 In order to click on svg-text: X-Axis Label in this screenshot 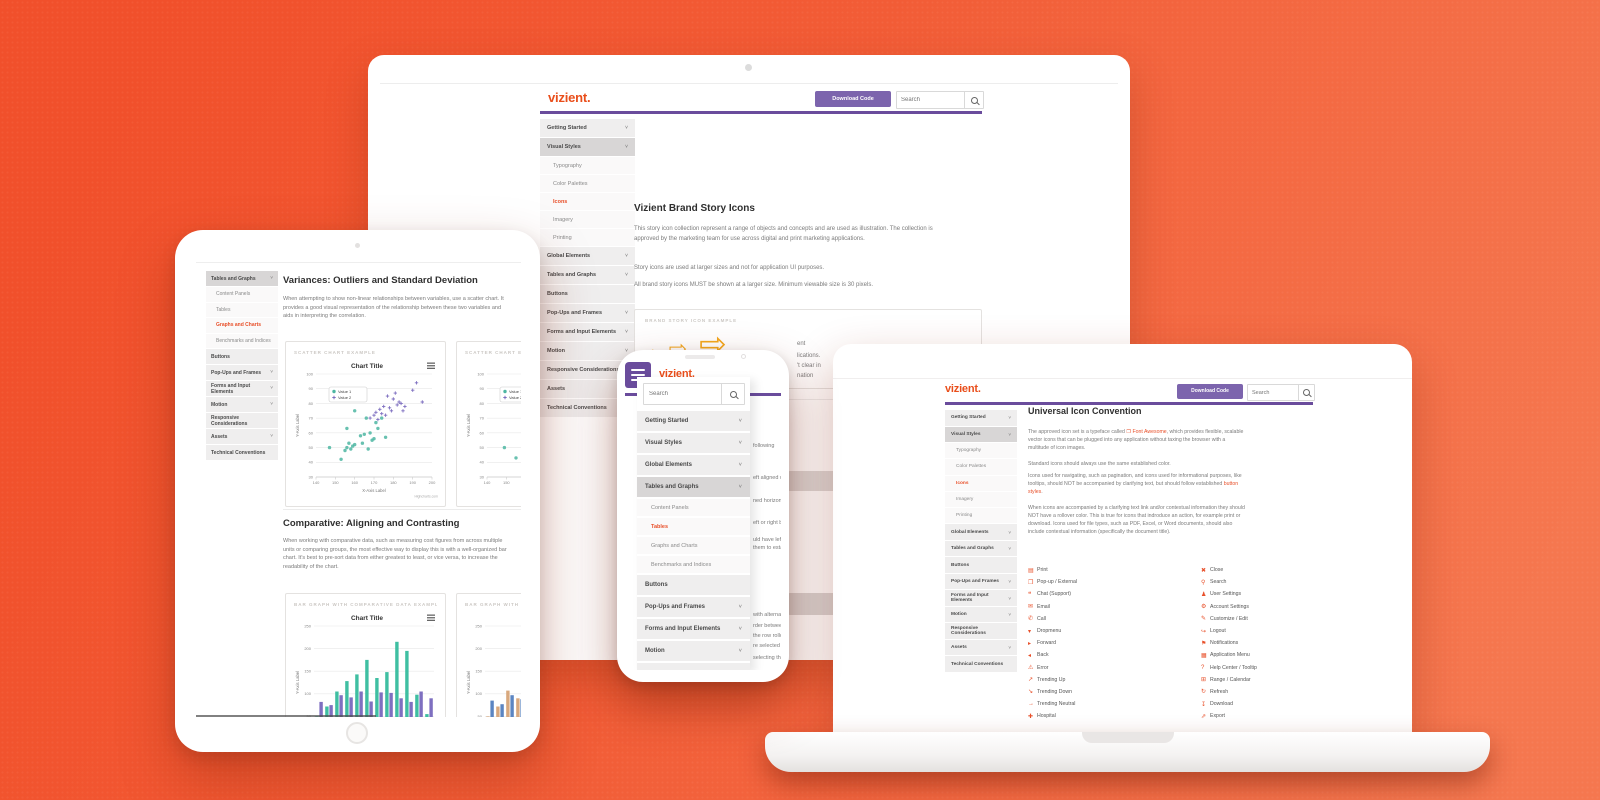, I will do `click(374, 490)`.